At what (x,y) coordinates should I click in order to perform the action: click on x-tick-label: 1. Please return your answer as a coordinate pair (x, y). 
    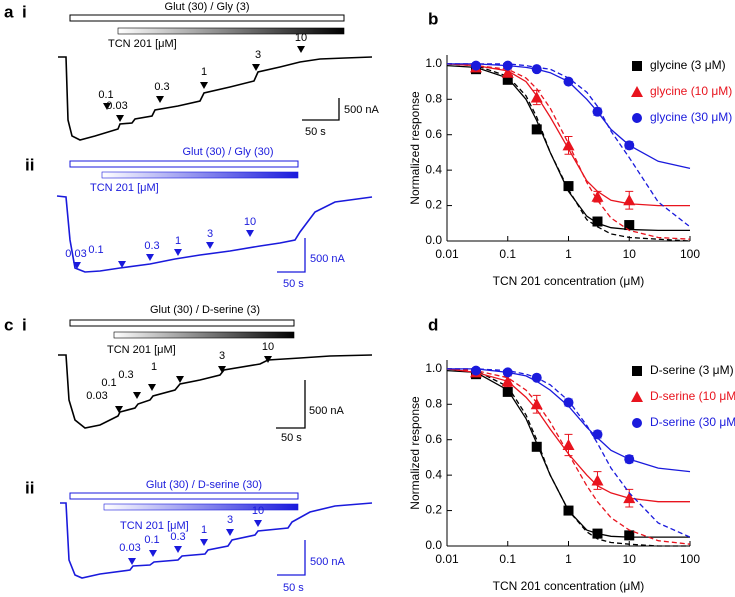
    Looking at the image, I should click on (568, 254).